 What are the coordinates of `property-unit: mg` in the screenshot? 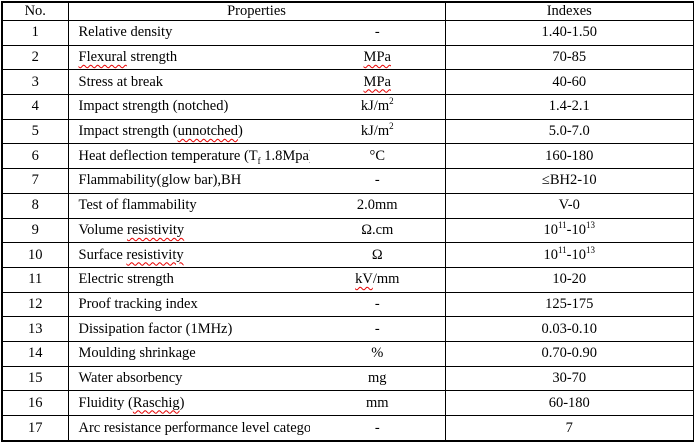 It's located at (378, 378).